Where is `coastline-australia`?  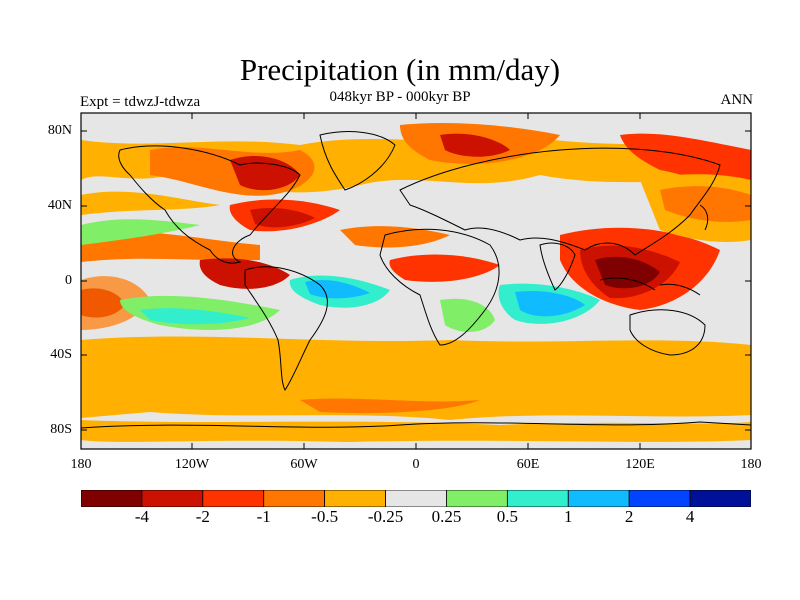
coastline-australia is located at coordinates (667, 332).